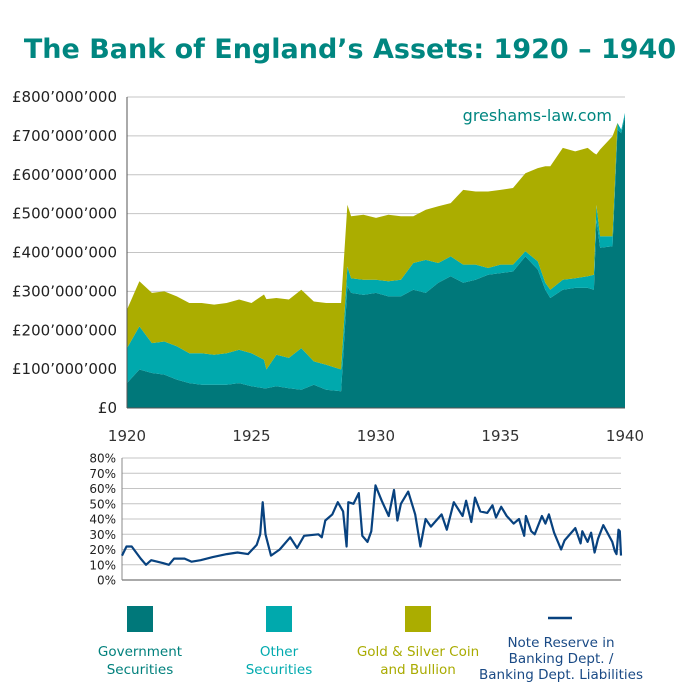  Describe the element at coordinates (500, 436) in the screenshot. I see `x-tick-label: 1935` at that location.